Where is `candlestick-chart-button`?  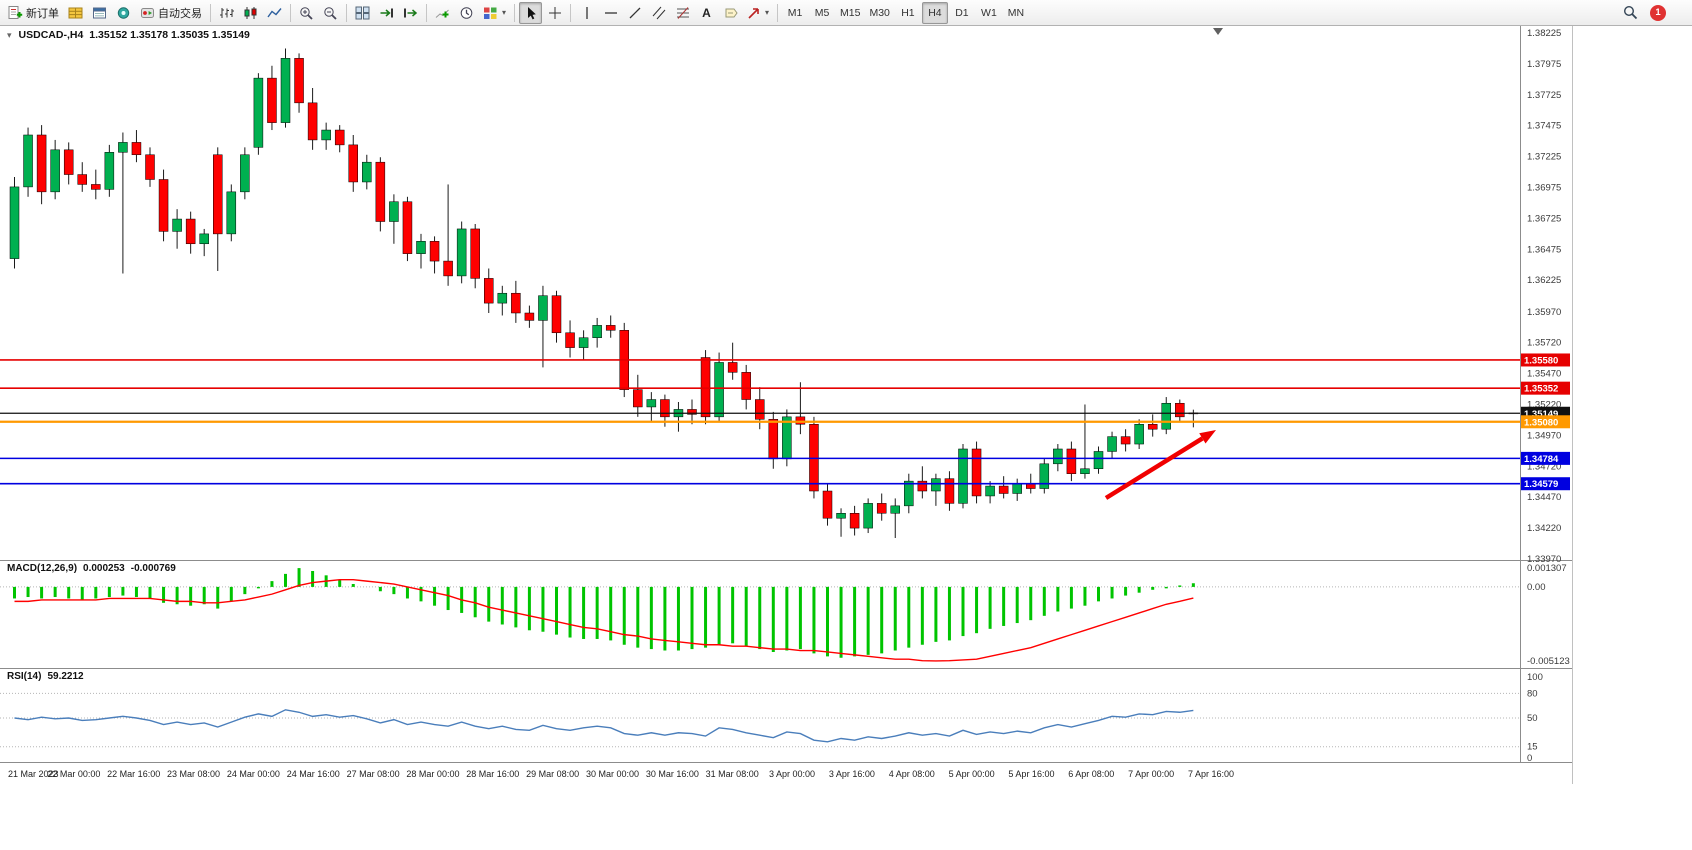 candlestick-chart-button is located at coordinates (250, 13).